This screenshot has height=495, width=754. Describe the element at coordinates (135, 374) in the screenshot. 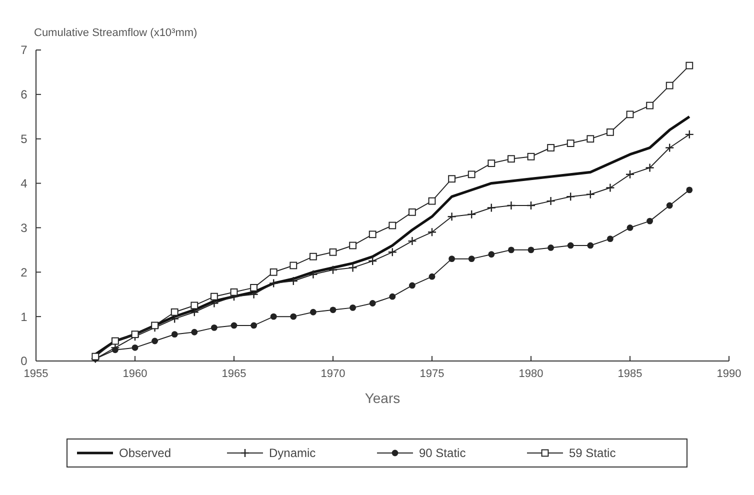

I see `x-tick-label: 1960` at that location.